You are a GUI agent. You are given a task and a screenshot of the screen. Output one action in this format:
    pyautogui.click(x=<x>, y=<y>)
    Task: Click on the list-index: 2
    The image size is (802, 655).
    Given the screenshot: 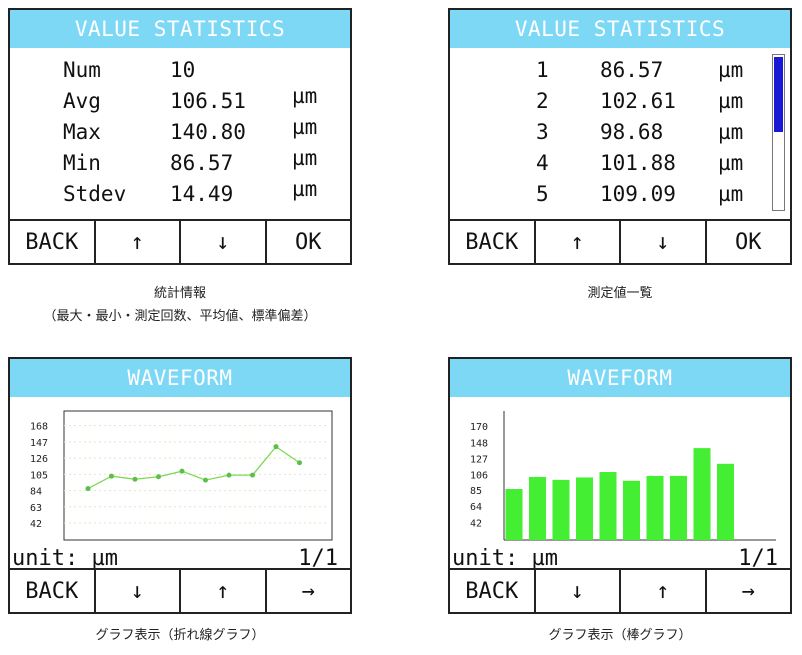 What is the action you would take?
    pyautogui.click(x=542, y=101)
    